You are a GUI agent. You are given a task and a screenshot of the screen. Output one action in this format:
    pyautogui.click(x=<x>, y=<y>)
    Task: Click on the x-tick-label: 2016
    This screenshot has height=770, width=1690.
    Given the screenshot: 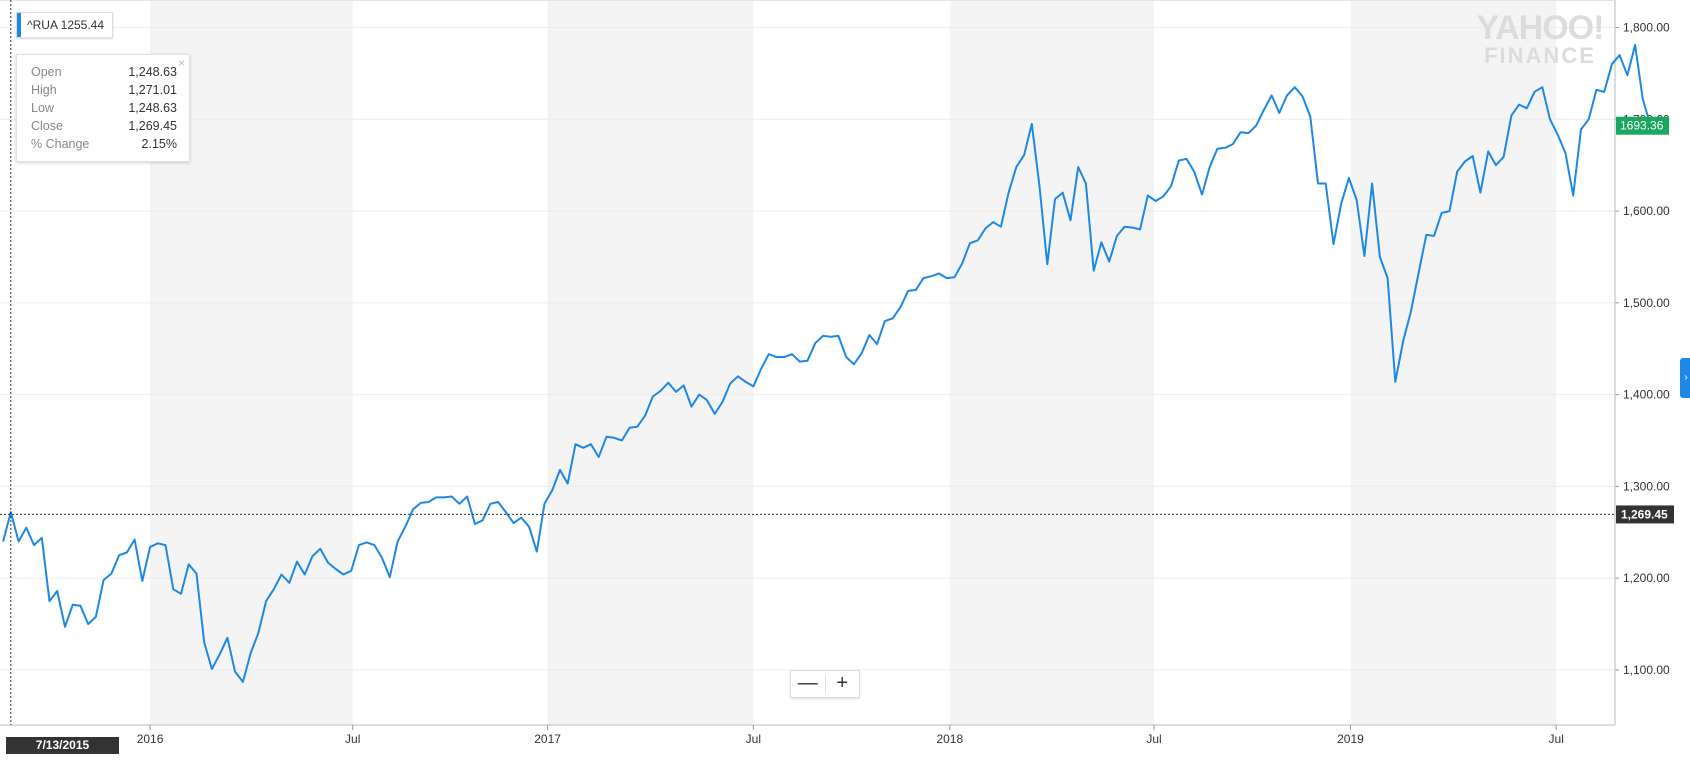 What is the action you would take?
    pyautogui.click(x=150, y=739)
    